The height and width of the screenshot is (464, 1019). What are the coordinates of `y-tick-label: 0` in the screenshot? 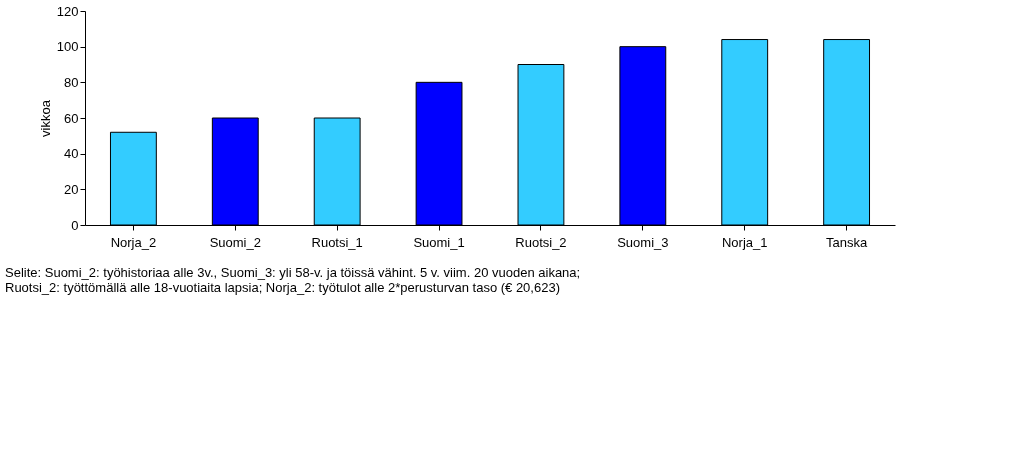 It's located at (75, 225).